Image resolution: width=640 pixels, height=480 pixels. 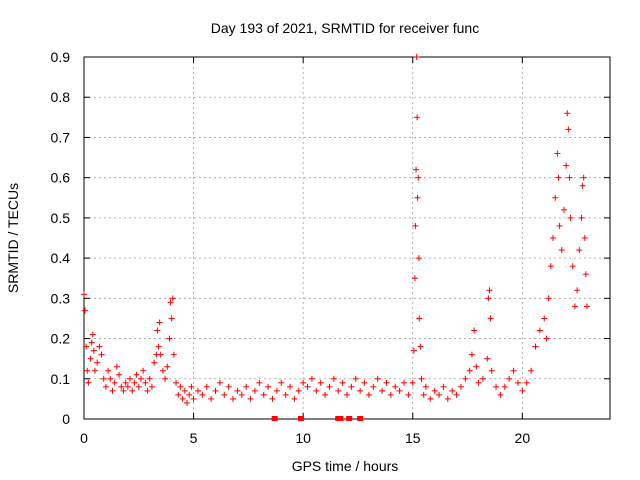 What do you see at coordinates (61, 298) in the screenshot?
I see `y-tick-label: 0.3` at bounding box center [61, 298].